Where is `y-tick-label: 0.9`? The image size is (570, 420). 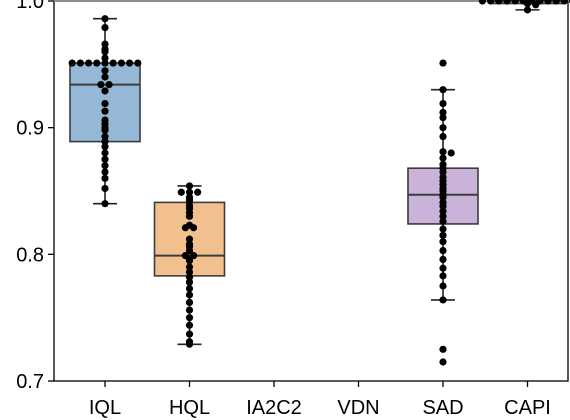 y-tick-label: 0.9 is located at coordinates (30, 129).